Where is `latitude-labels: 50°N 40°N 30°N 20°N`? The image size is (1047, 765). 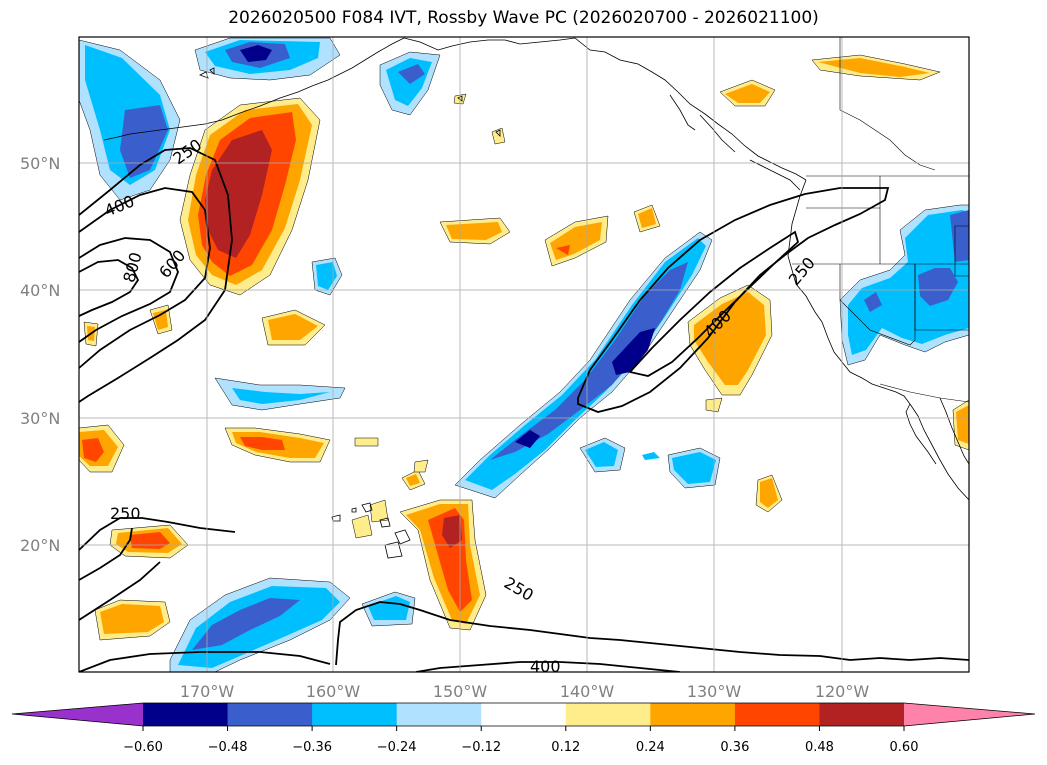 latitude-labels: 50°N 40°N 30°N 20°N is located at coordinates (40, 354).